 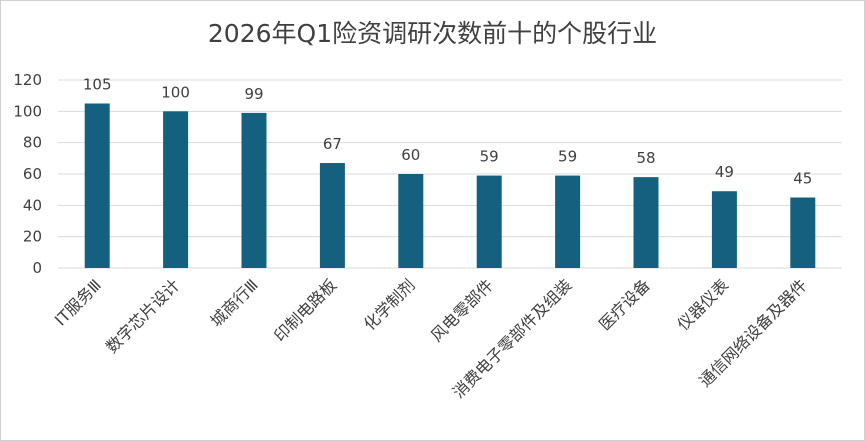 What do you see at coordinates (32, 237) in the screenshot?
I see `y-tick-label: 20` at bounding box center [32, 237].